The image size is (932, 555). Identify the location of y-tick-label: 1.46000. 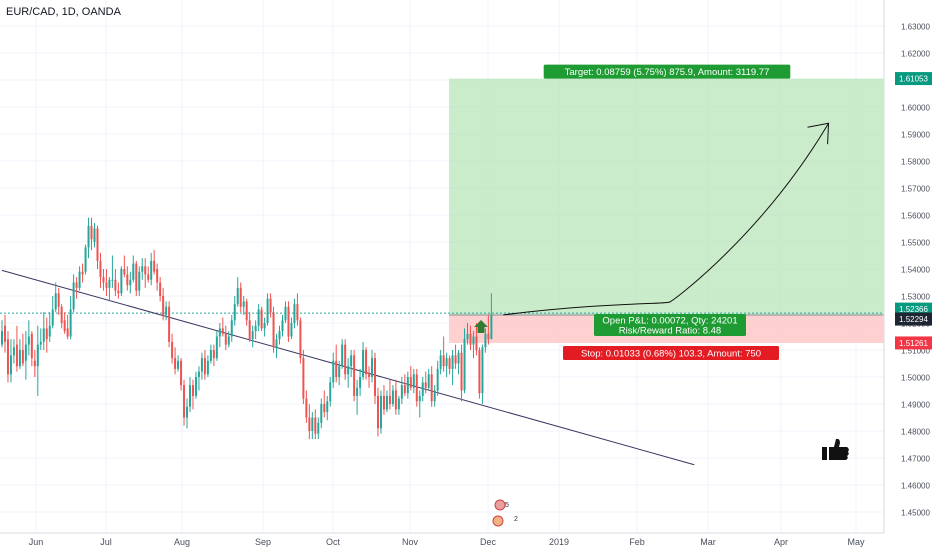
(915, 486).